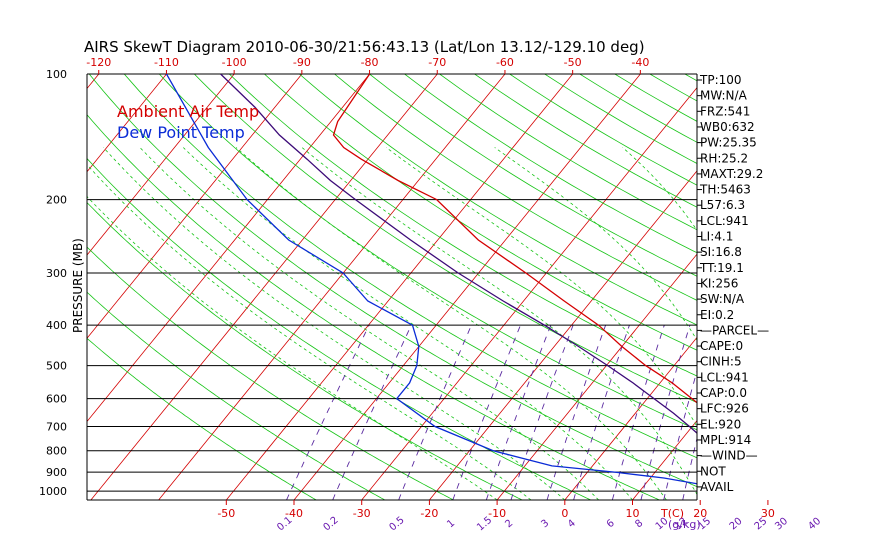  What do you see at coordinates (721, 252) in the screenshot?
I see `stat-item: SI:16.8` at bounding box center [721, 252].